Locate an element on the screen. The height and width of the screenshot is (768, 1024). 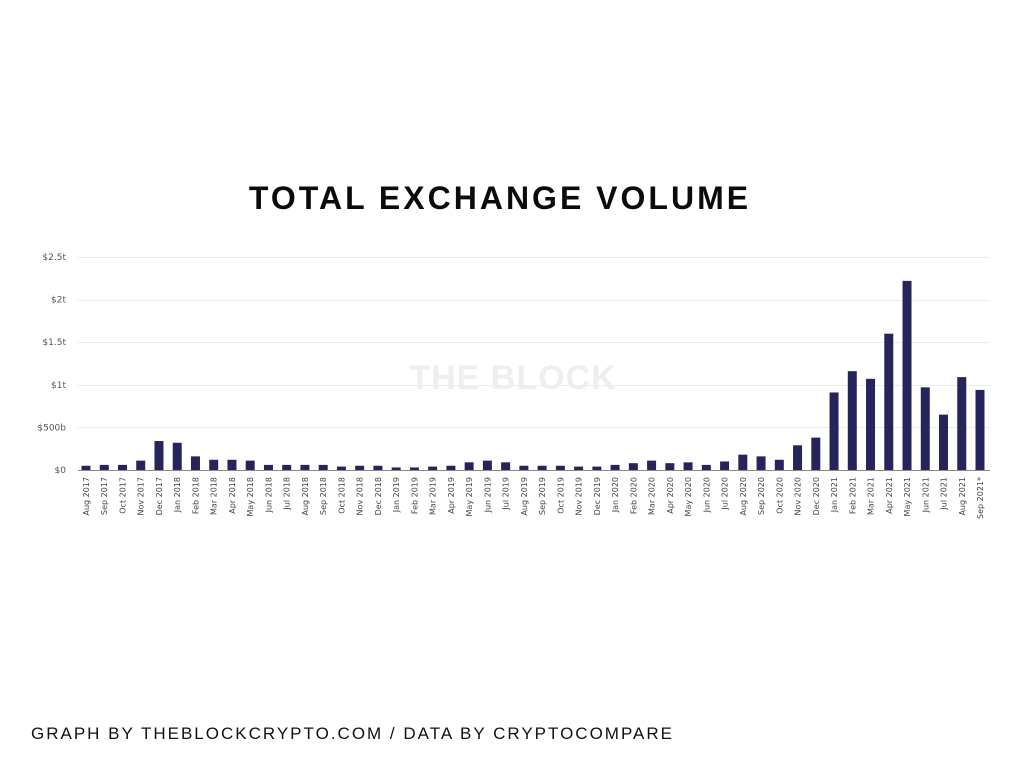
x-tick-label: Sep 2021* is located at coordinates (980, 498).